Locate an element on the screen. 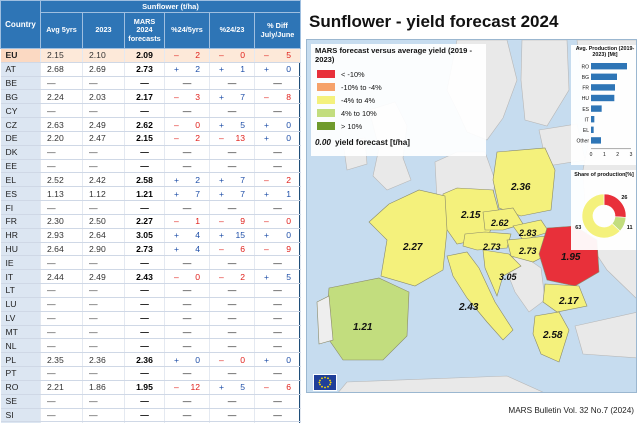  share-chart: Share of production[%] 26 11 63 is located at coordinates (603, 210).